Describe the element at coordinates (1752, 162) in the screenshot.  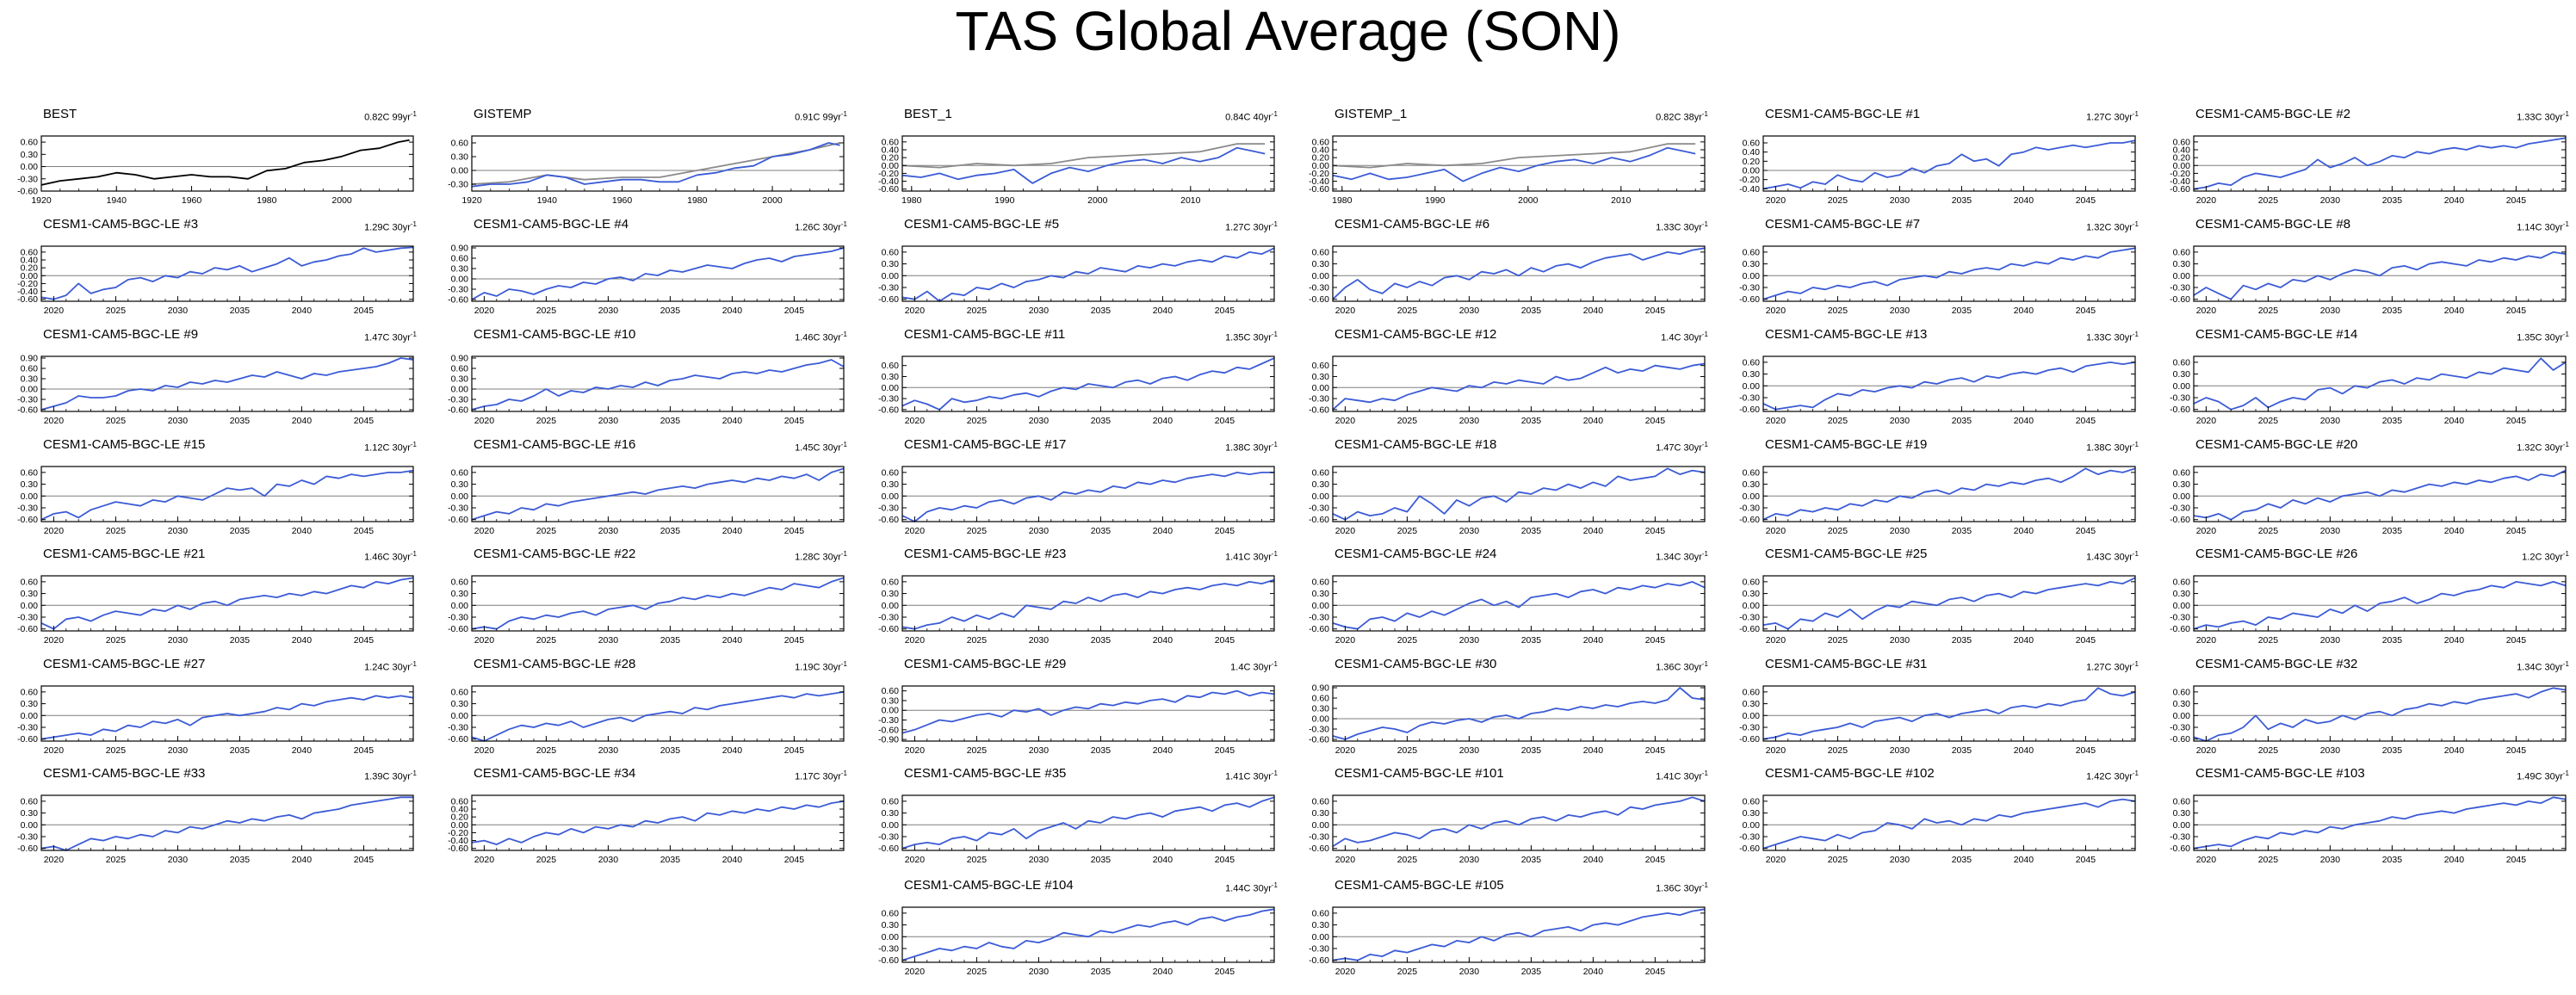
I see `y-tick-label: 0.20` at that location.